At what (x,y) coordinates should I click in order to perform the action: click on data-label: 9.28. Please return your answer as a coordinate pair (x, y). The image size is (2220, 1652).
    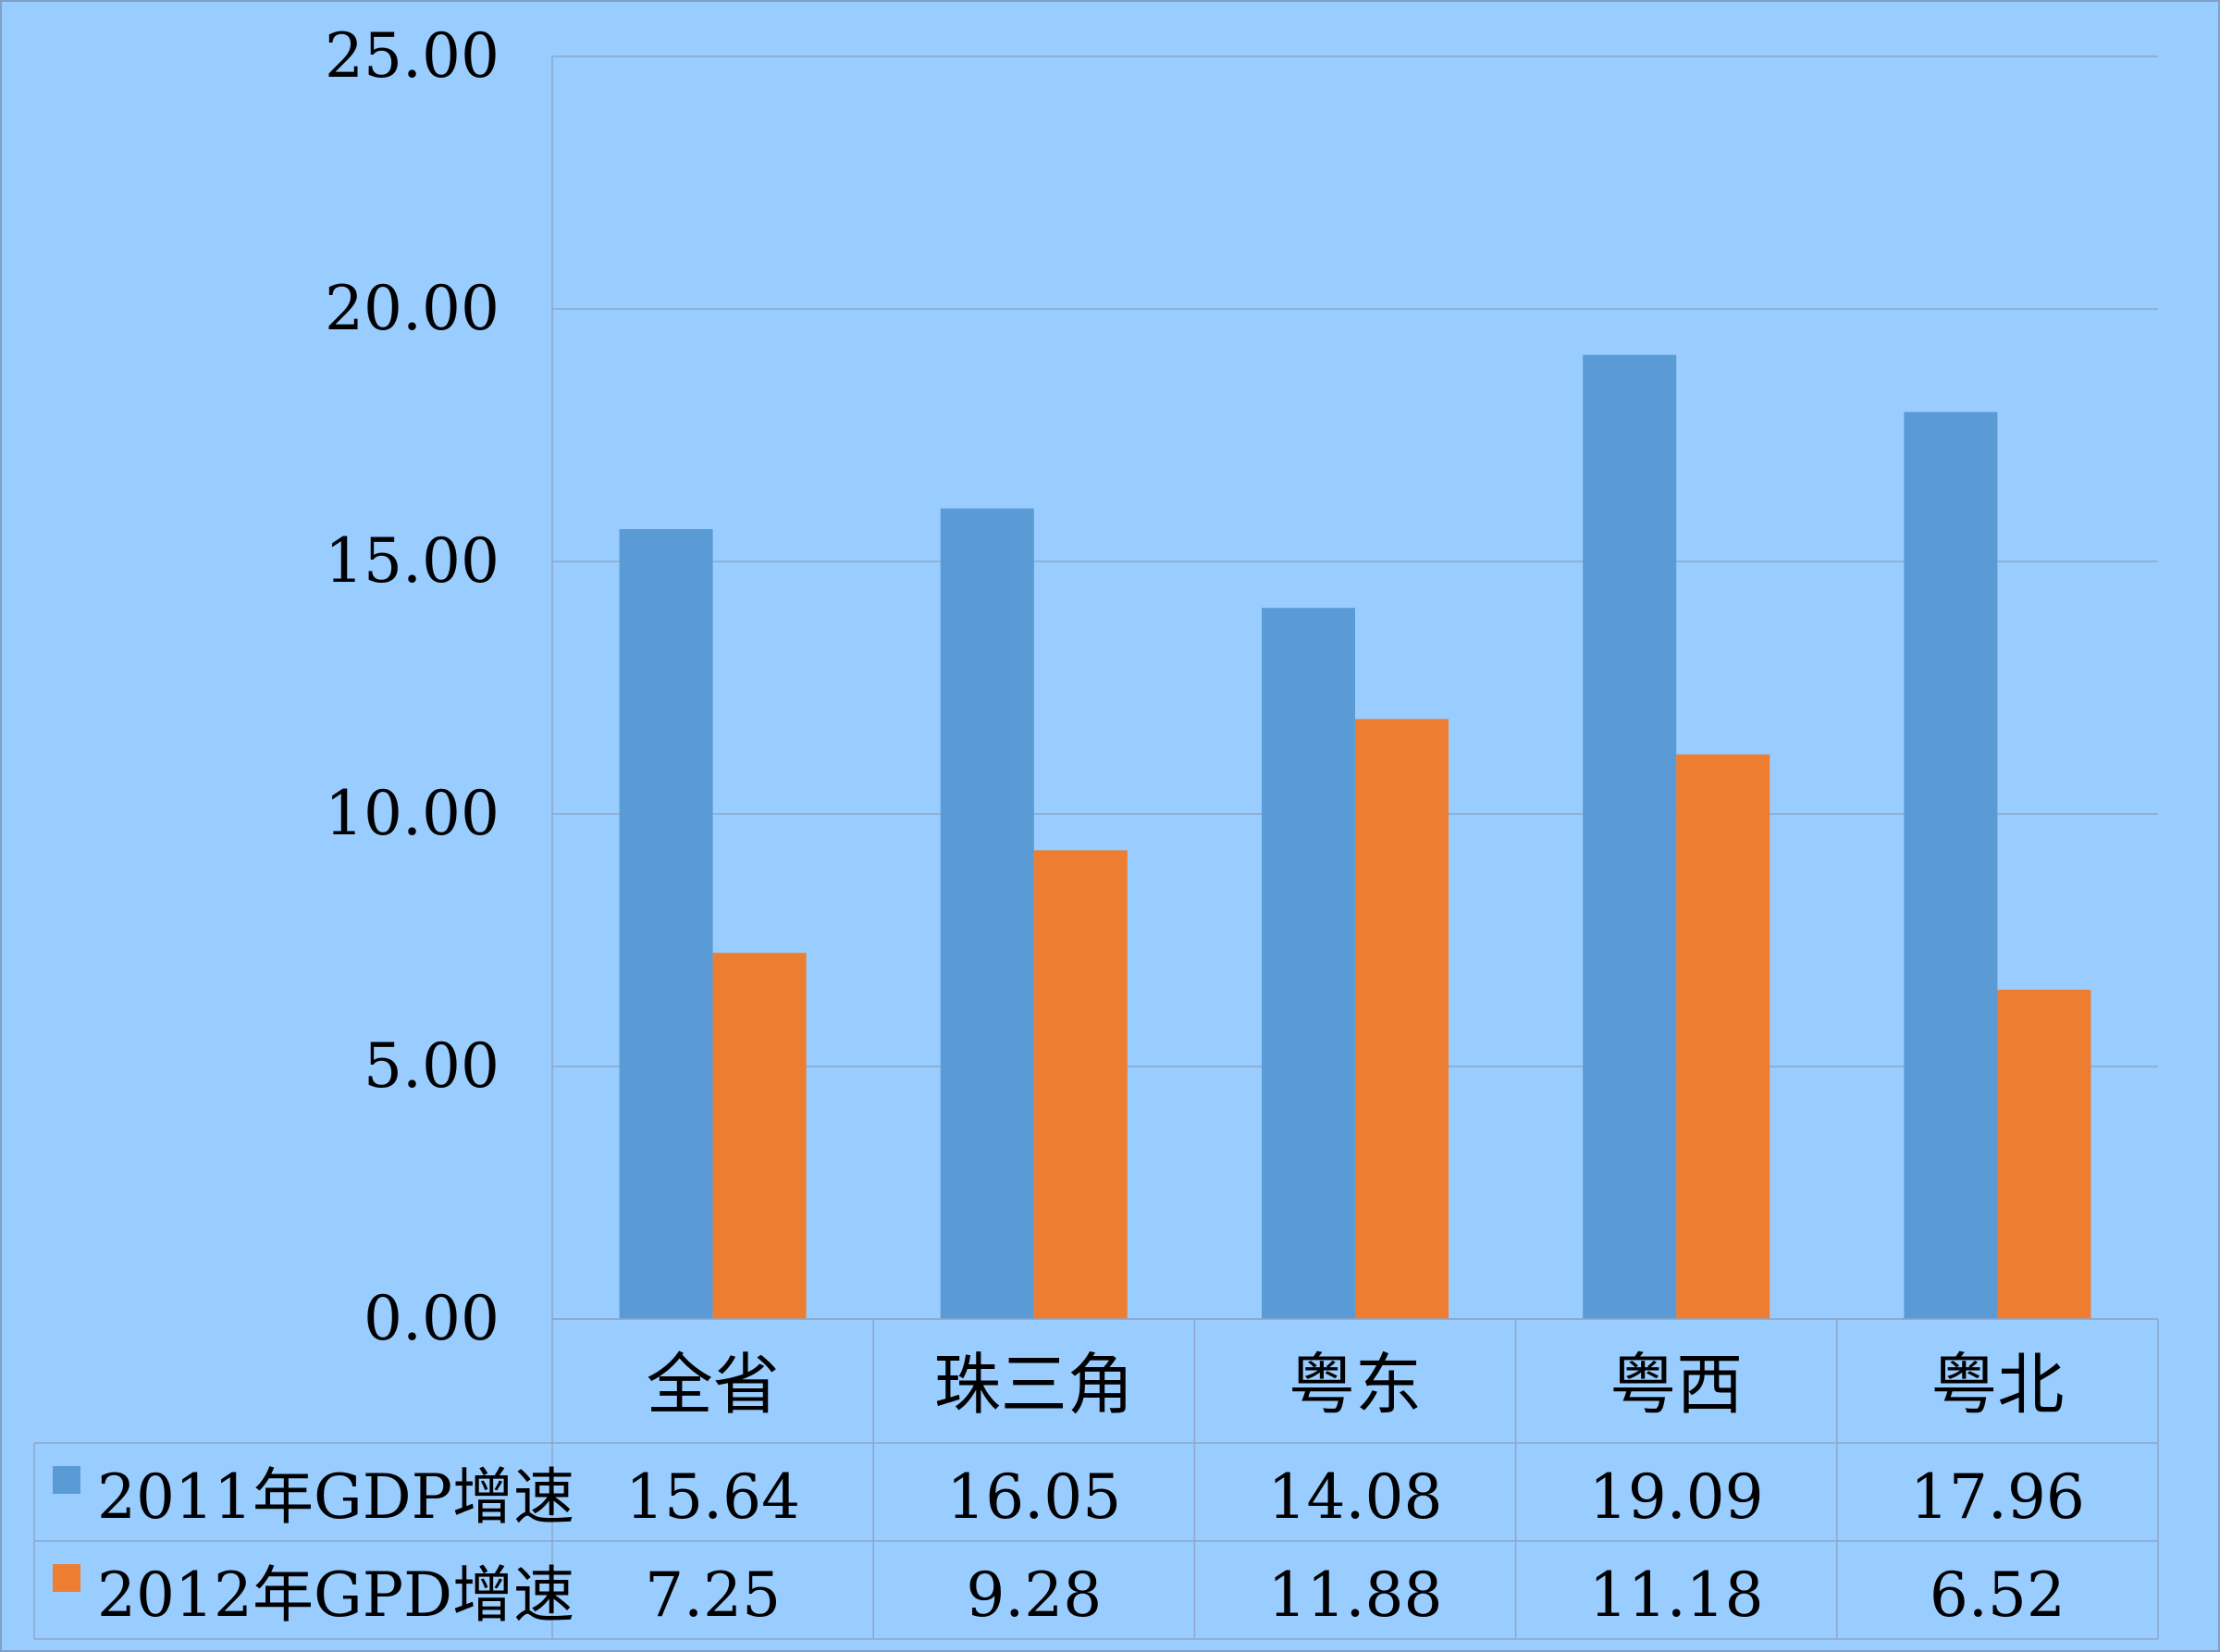
    Looking at the image, I should click on (1034, 1596).